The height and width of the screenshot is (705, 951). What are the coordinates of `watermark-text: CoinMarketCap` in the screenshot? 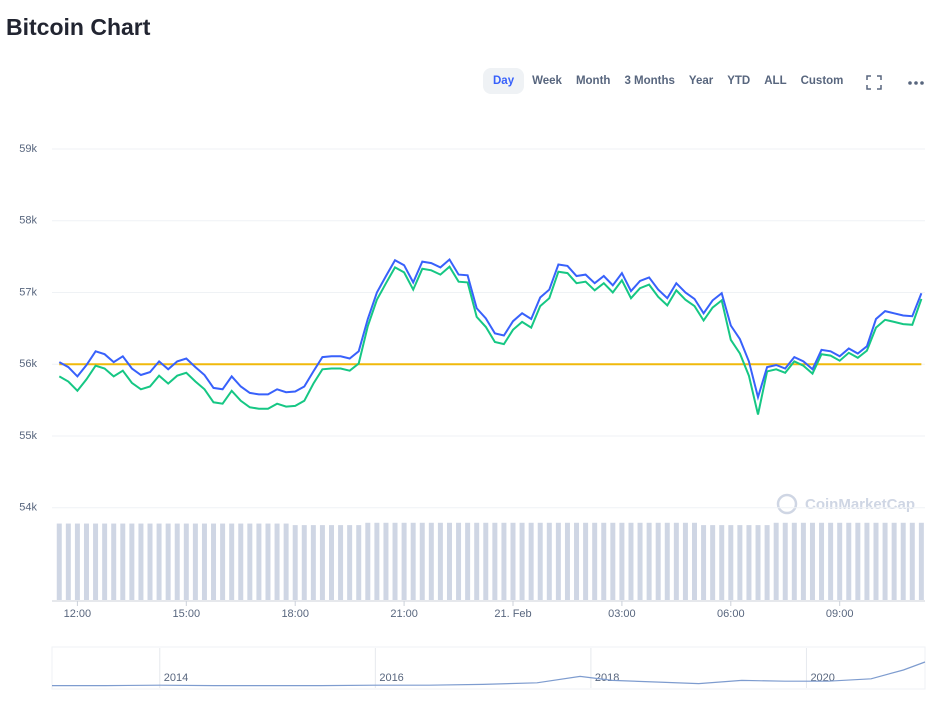 It's located at (860, 504).